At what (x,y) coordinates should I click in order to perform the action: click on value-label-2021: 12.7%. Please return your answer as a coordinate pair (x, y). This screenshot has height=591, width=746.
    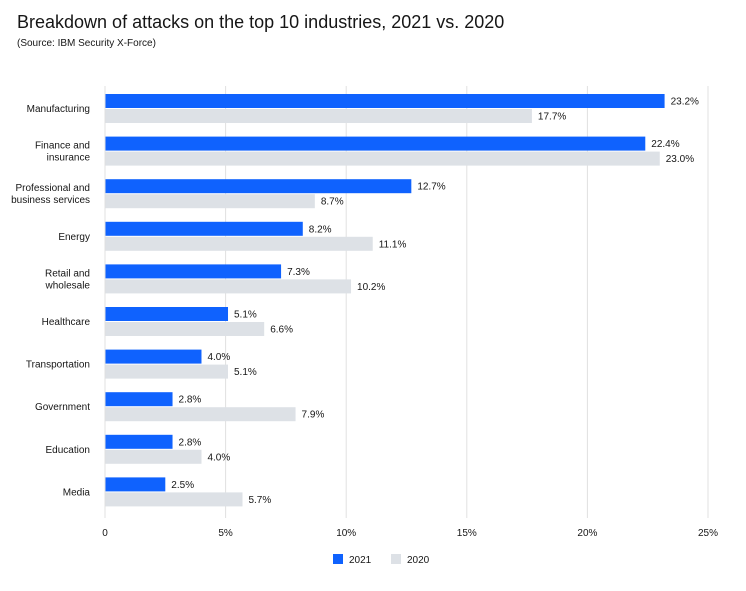
    Looking at the image, I should click on (431, 187).